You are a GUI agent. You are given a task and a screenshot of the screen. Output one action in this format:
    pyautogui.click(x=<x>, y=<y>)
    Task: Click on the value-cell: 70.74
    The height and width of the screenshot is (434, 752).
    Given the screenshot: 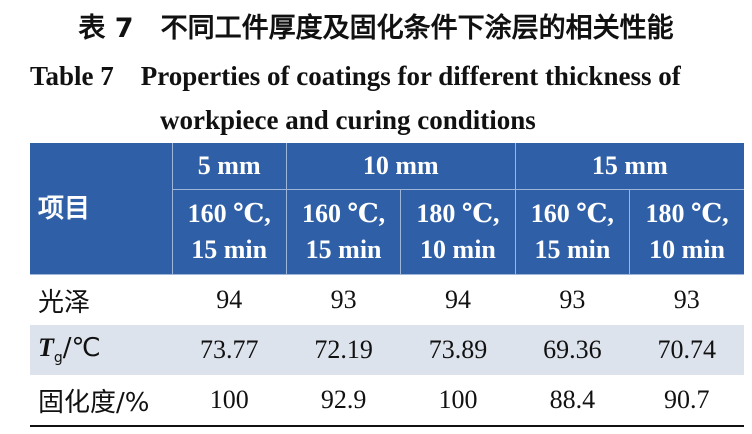 What is the action you would take?
    pyautogui.click(x=686, y=350)
    